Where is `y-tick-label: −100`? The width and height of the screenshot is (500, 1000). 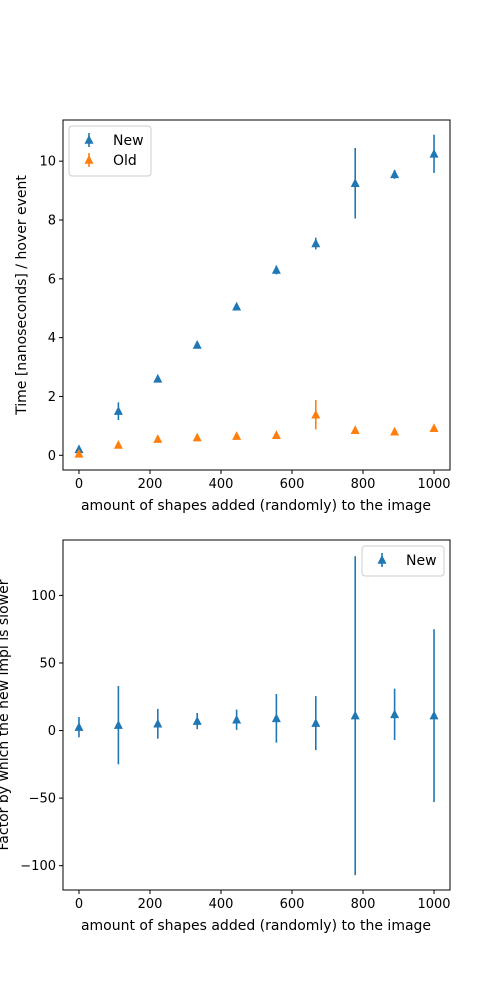
y-tick-label: −100 is located at coordinates (38, 866).